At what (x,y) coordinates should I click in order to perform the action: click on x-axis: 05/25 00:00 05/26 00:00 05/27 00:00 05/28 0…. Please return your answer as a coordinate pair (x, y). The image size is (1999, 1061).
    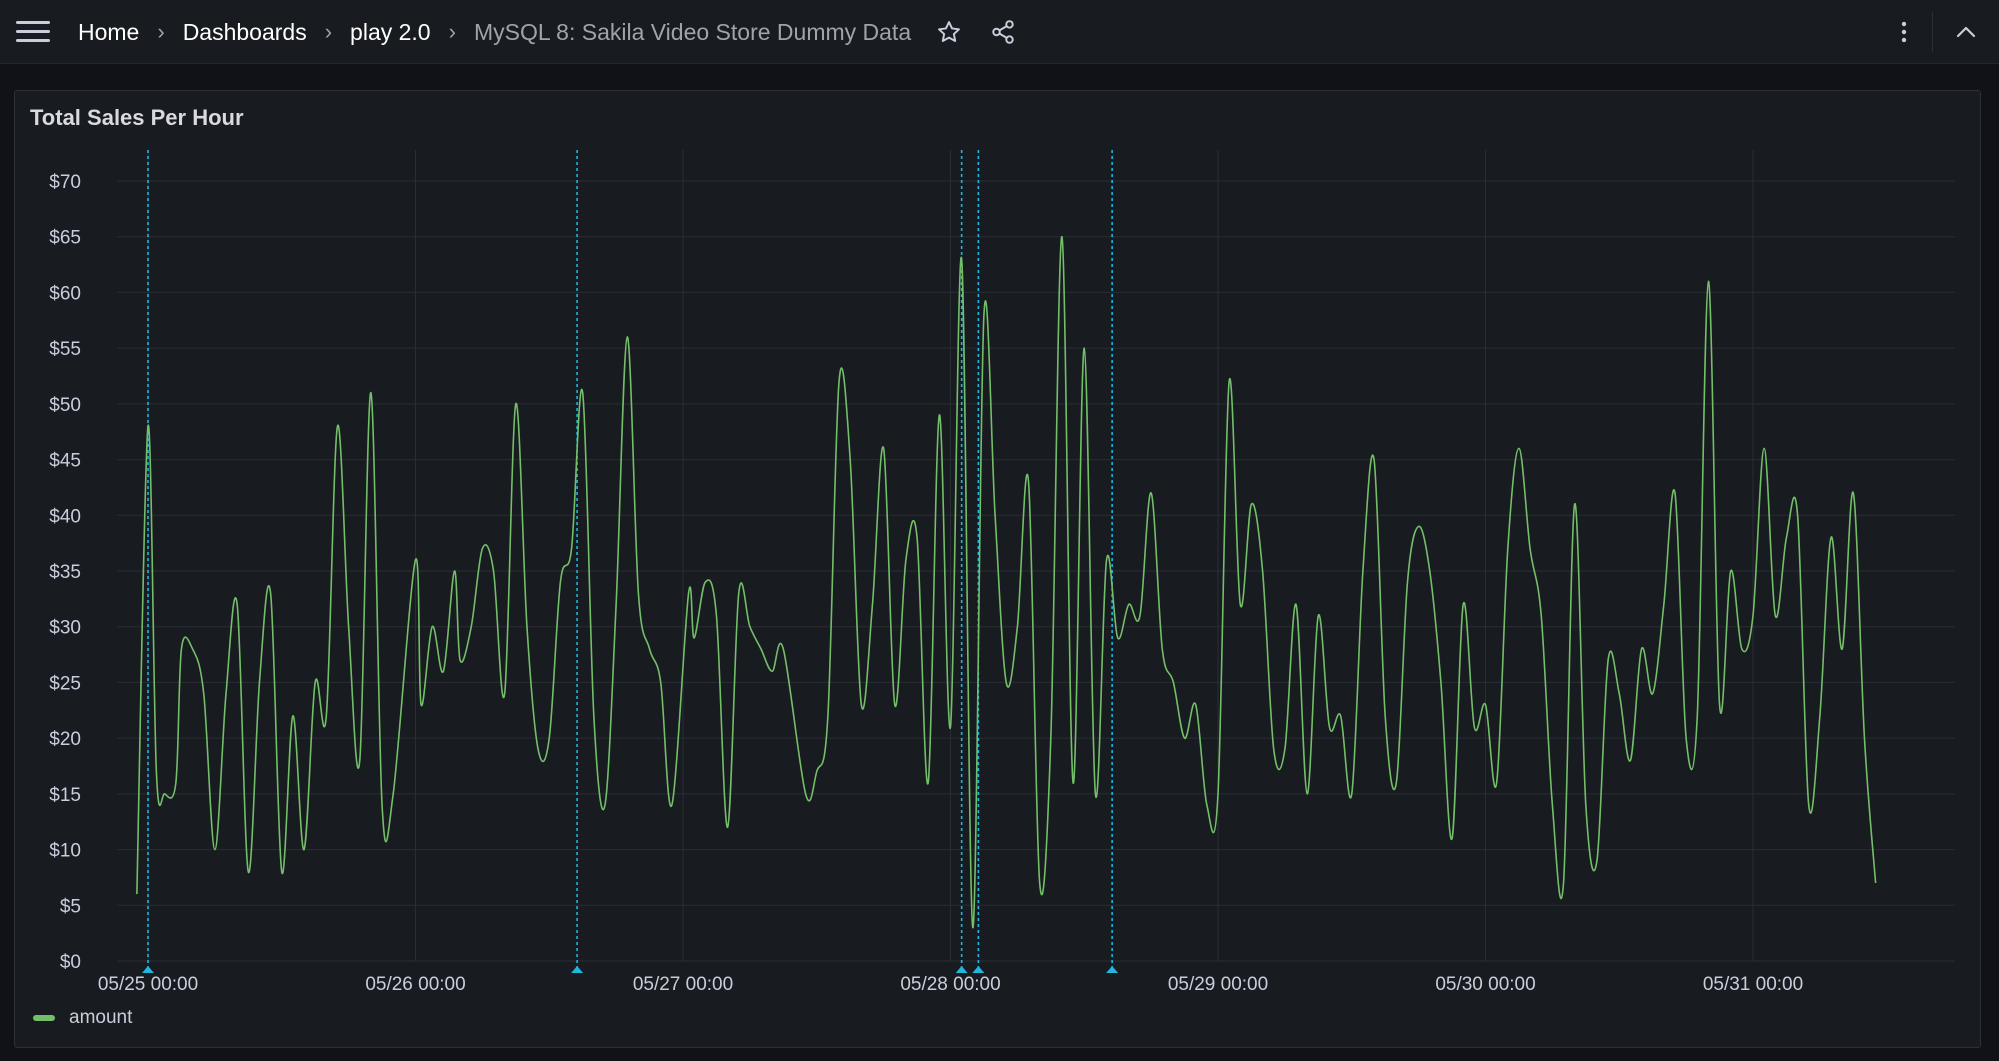
    Looking at the image, I should click on (950, 984).